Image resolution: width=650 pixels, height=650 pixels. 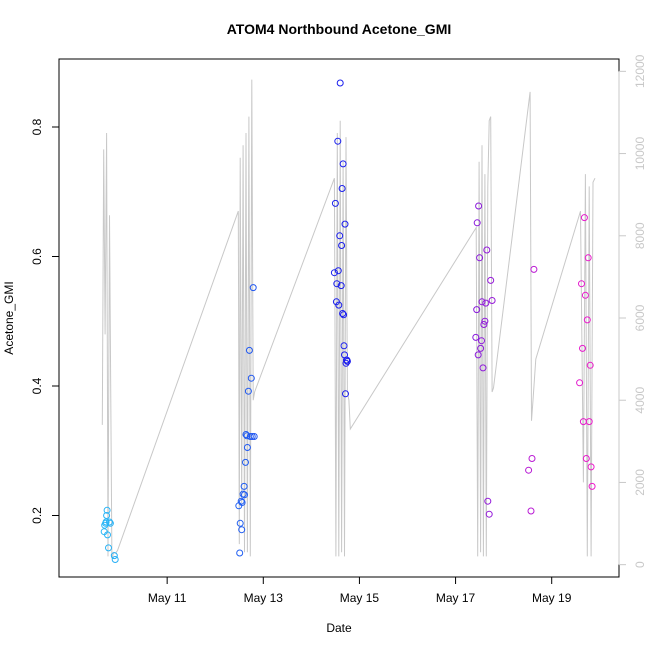 I want to click on right-tick-label: 10000, so click(x=640, y=154).